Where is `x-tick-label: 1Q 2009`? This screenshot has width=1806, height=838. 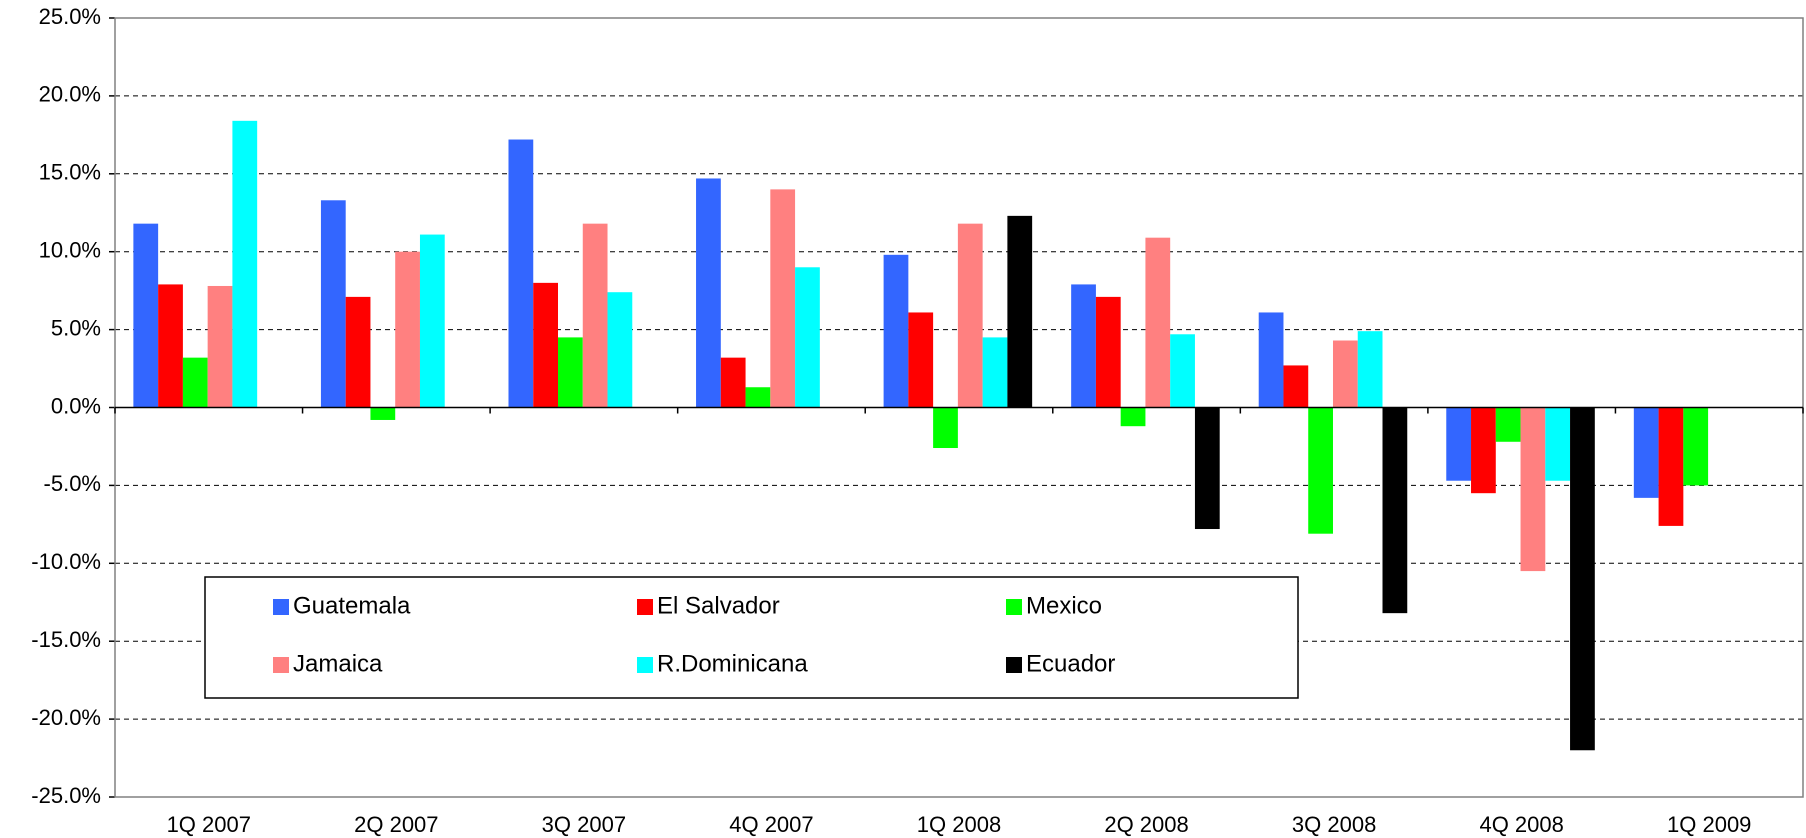
x-tick-label: 1Q 2009 is located at coordinates (1709, 824).